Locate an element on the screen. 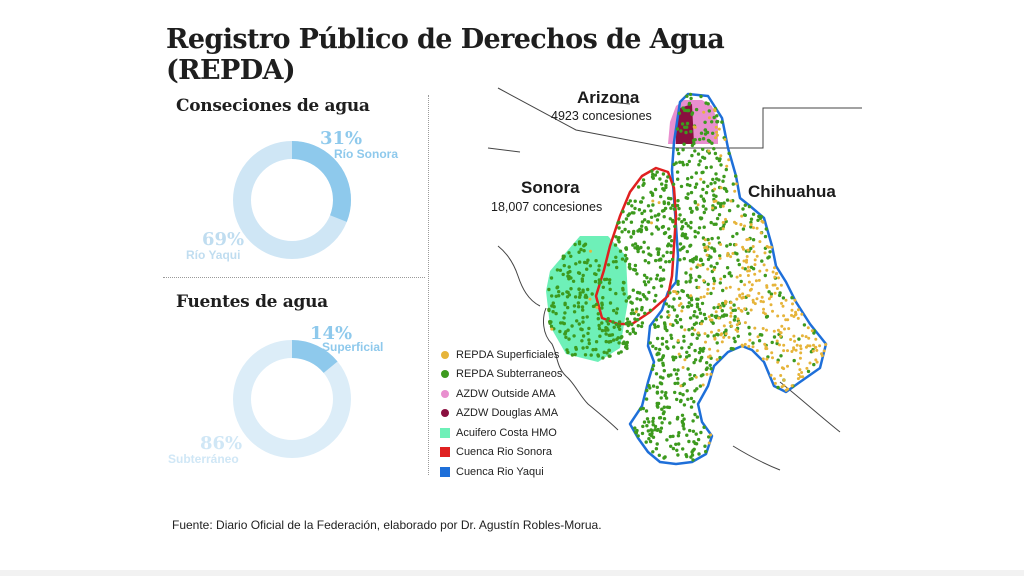 Image resolution: width=1024 pixels, height=576 pixels. legend-label: REPDA Superficiales is located at coordinates (508, 354).